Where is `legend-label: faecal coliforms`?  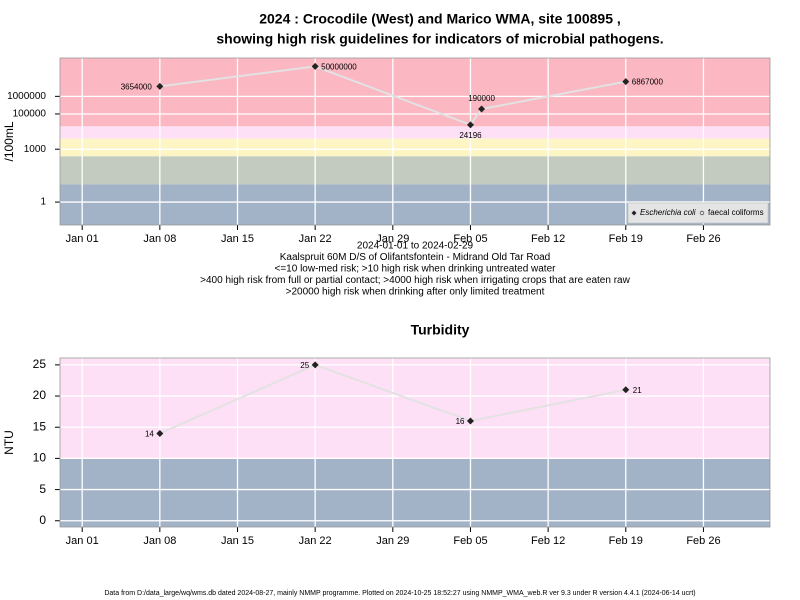 legend-label: faecal coliforms is located at coordinates (736, 212).